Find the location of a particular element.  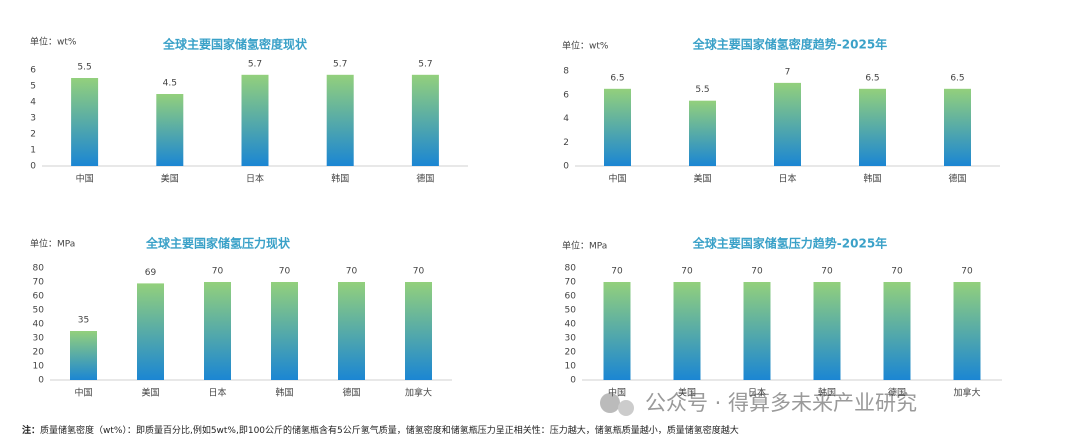

chart-title: 全球主要国家储氢压力现状 is located at coordinates (218, 243).